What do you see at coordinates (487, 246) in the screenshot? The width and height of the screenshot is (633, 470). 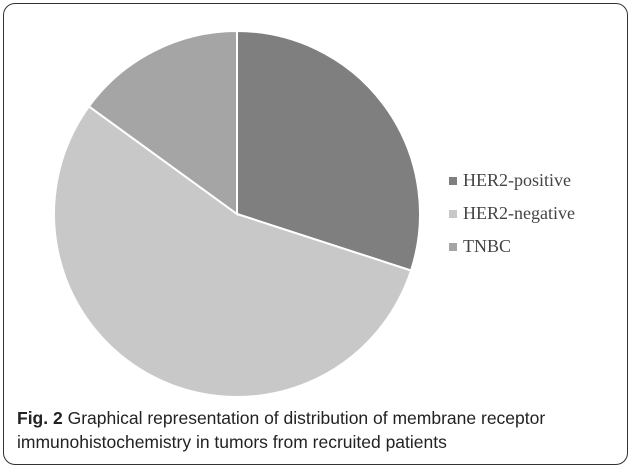 I see `legend-label: TNBC` at bounding box center [487, 246].